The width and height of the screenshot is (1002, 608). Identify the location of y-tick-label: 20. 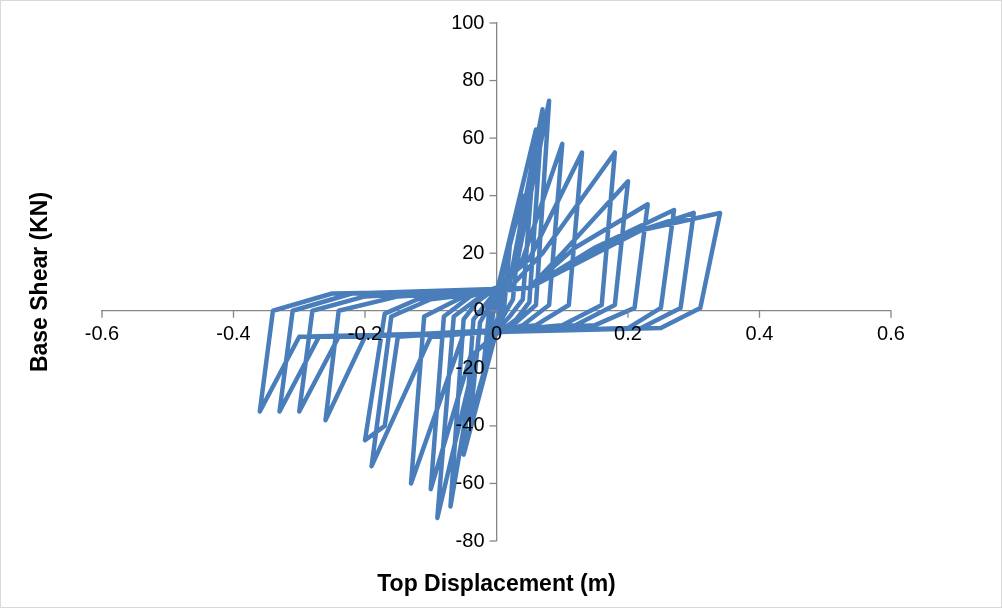
(473, 251).